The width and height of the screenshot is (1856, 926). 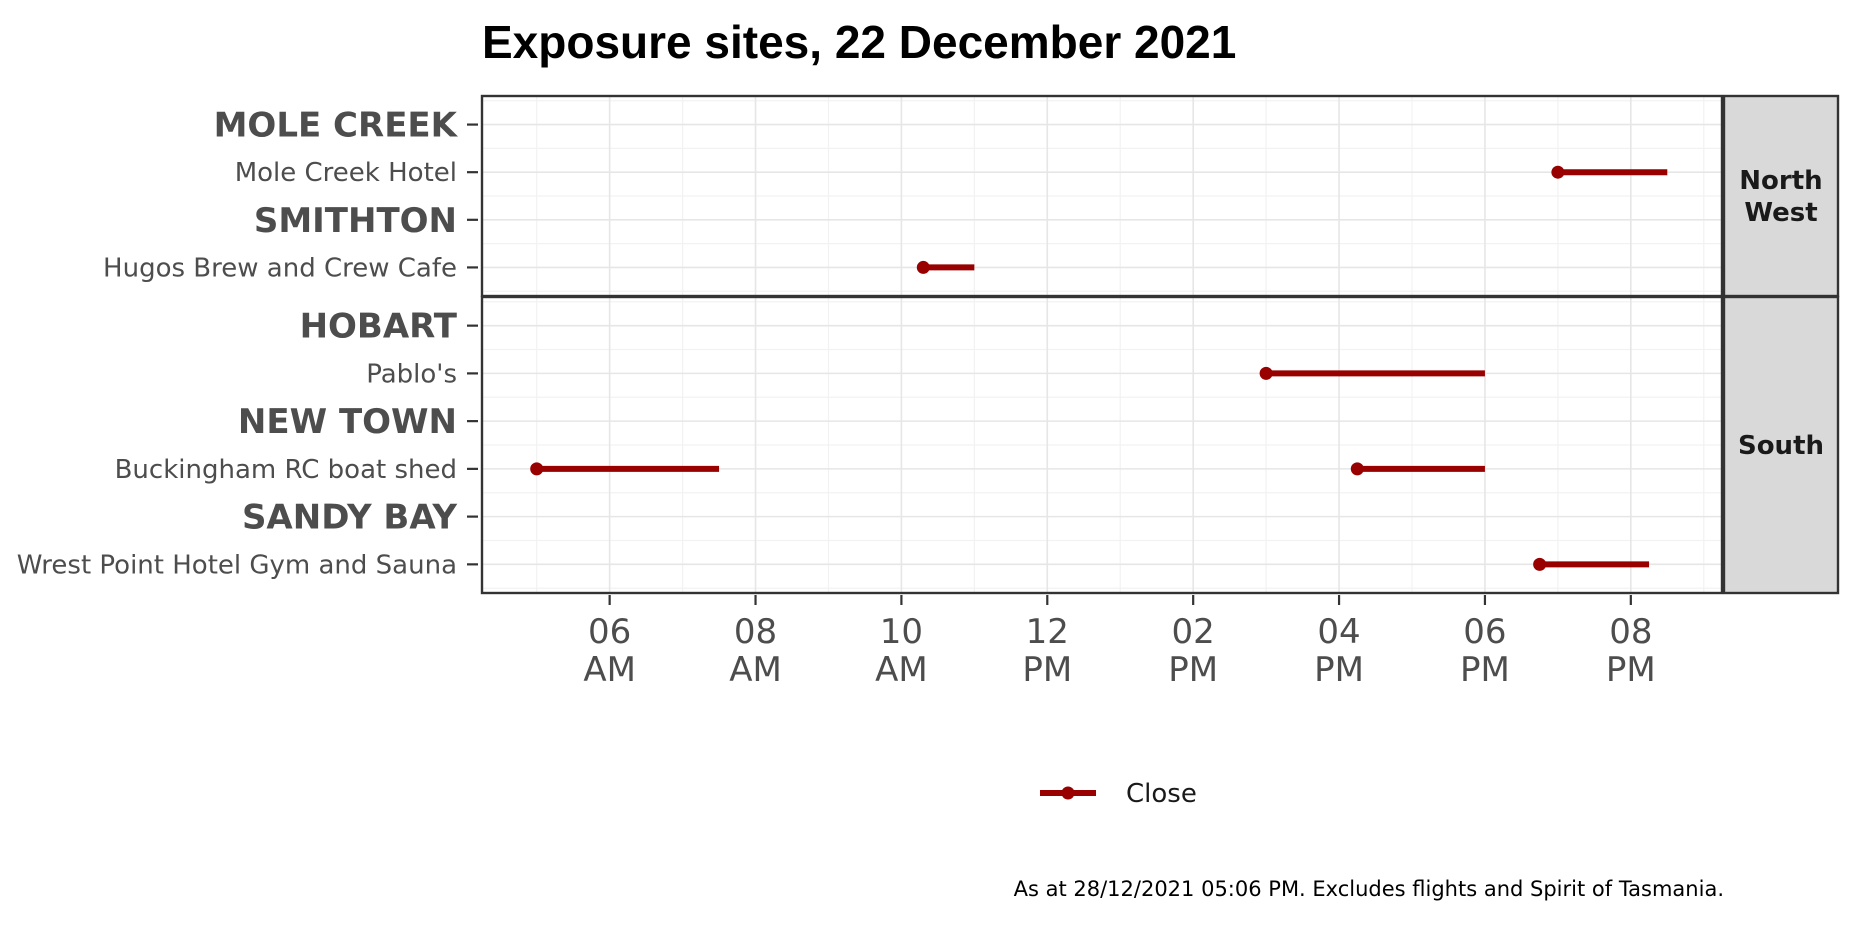 What do you see at coordinates (336, 126) in the screenshot?
I see `town-label: MOLE CREEK` at bounding box center [336, 126].